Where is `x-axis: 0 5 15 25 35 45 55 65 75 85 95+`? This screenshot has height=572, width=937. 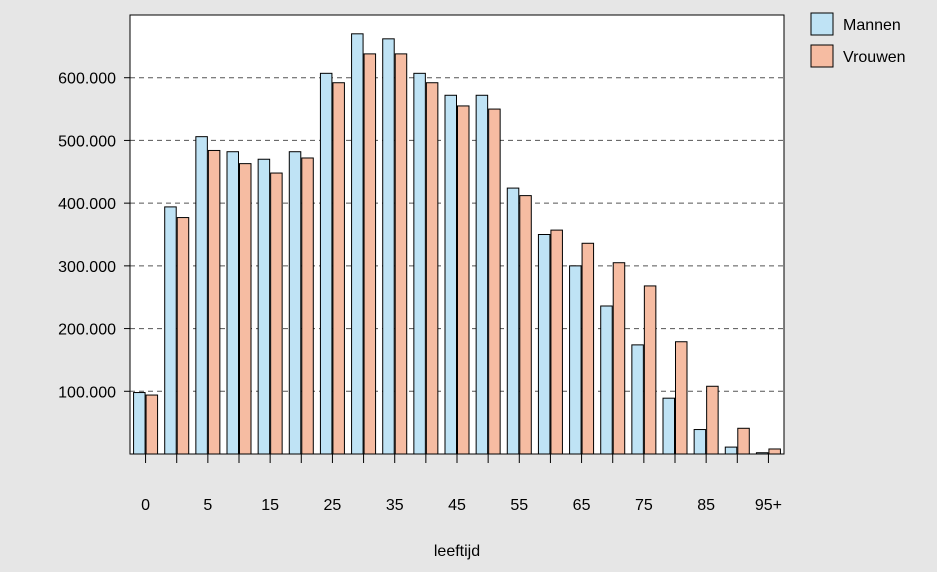
x-axis: 0 5 15 25 35 45 55 65 75 85 95+ is located at coordinates (461, 484).